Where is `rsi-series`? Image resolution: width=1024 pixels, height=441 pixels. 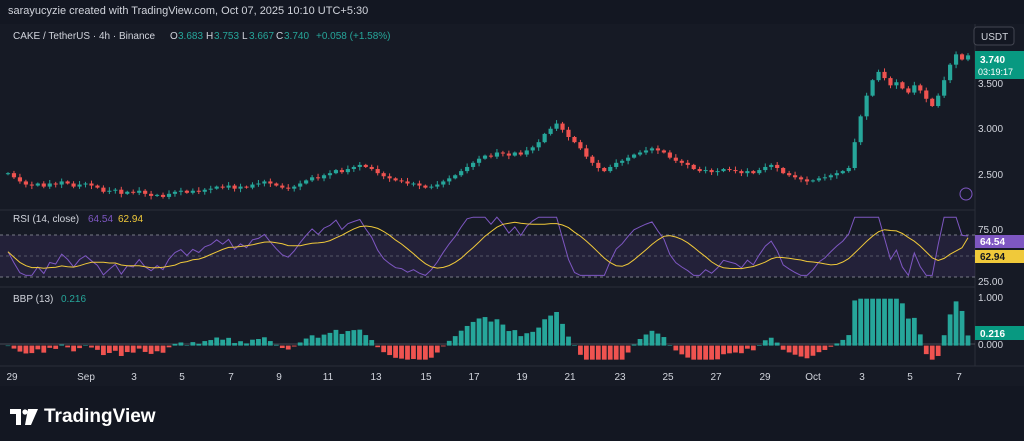 rsi-series is located at coordinates (488, 246).